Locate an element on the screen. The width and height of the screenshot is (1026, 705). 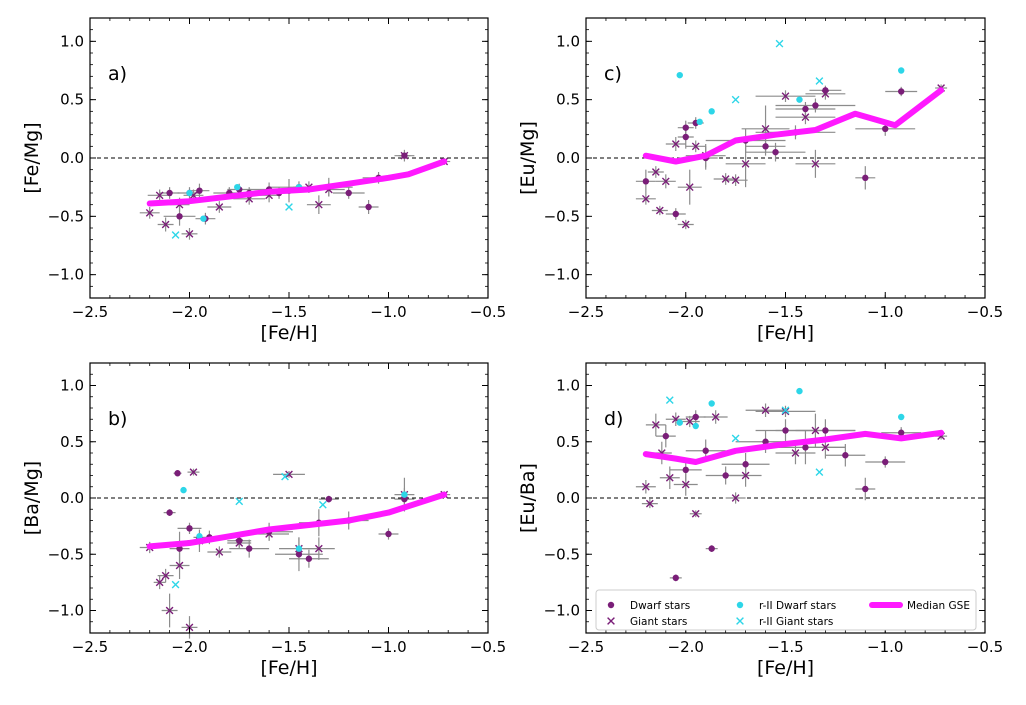
legend-giant-label: Giant stars is located at coordinates (658, 622).